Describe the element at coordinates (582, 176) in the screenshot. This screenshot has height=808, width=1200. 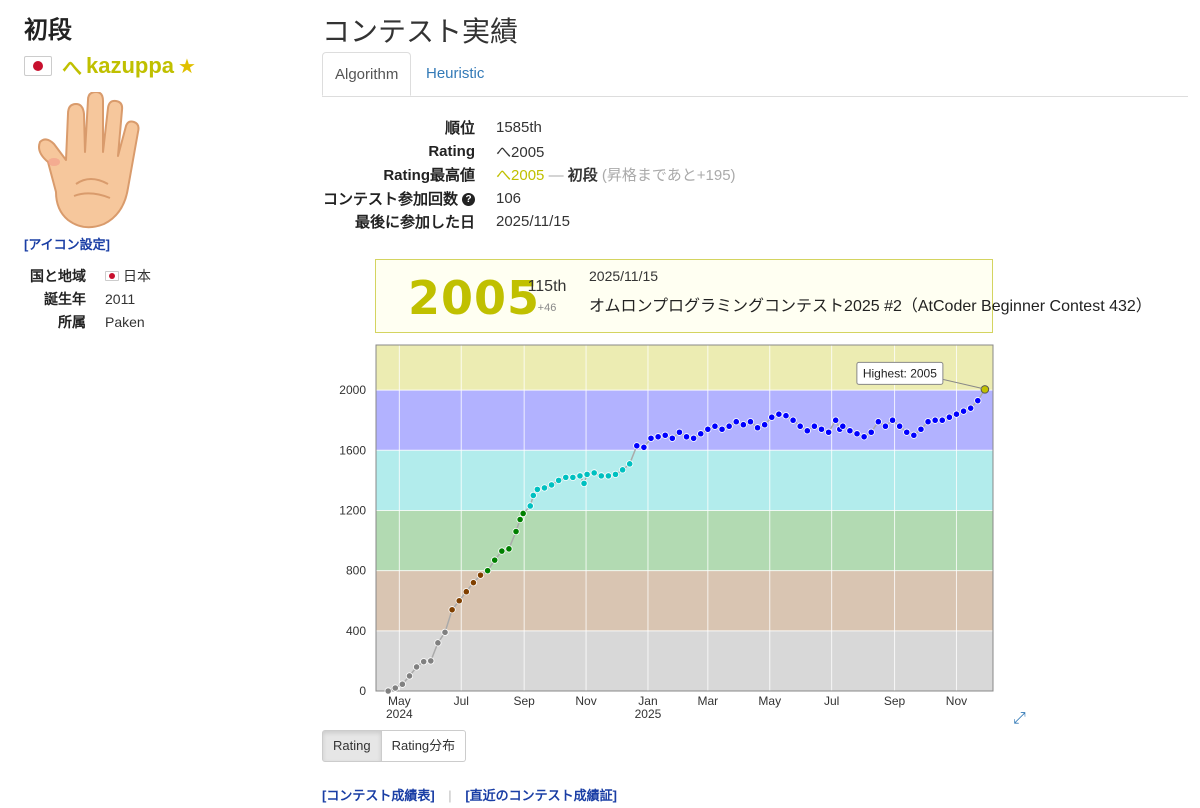
I see `highest-rank-title: 初段` at that location.